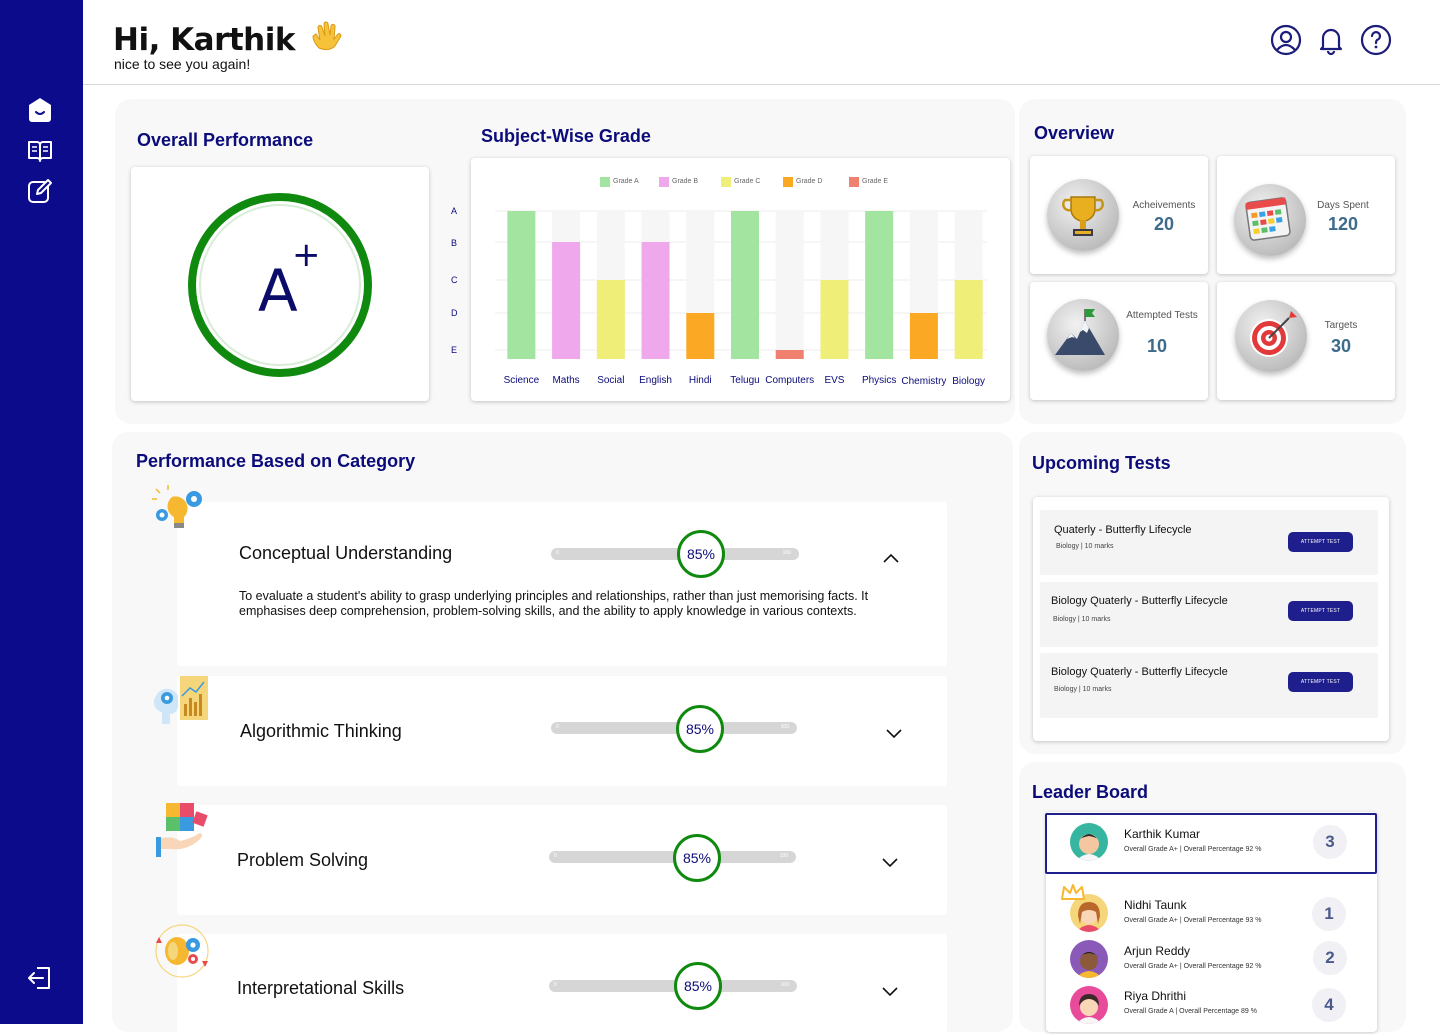 The width and height of the screenshot is (1440, 1034). What do you see at coordinates (454, 211) in the screenshot?
I see `y-tick-label: A` at bounding box center [454, 211].